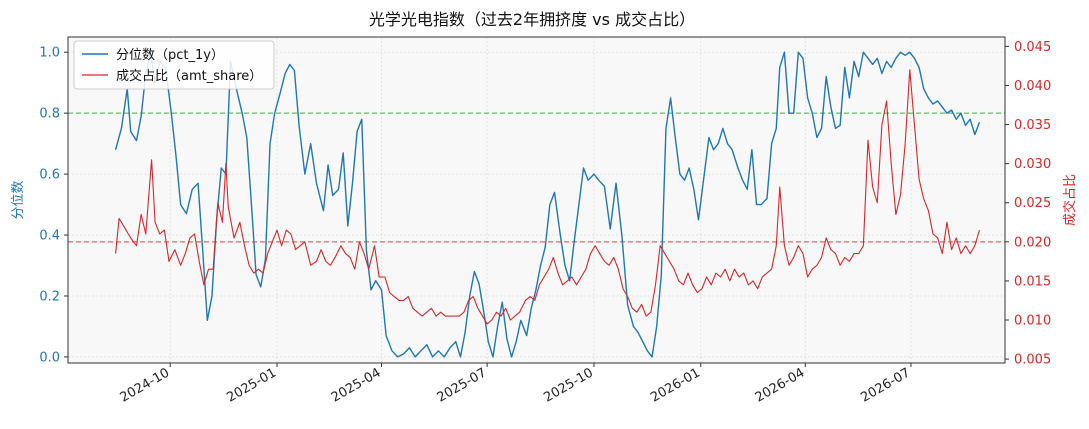  I want to click on legend-box, so click(174, 65).